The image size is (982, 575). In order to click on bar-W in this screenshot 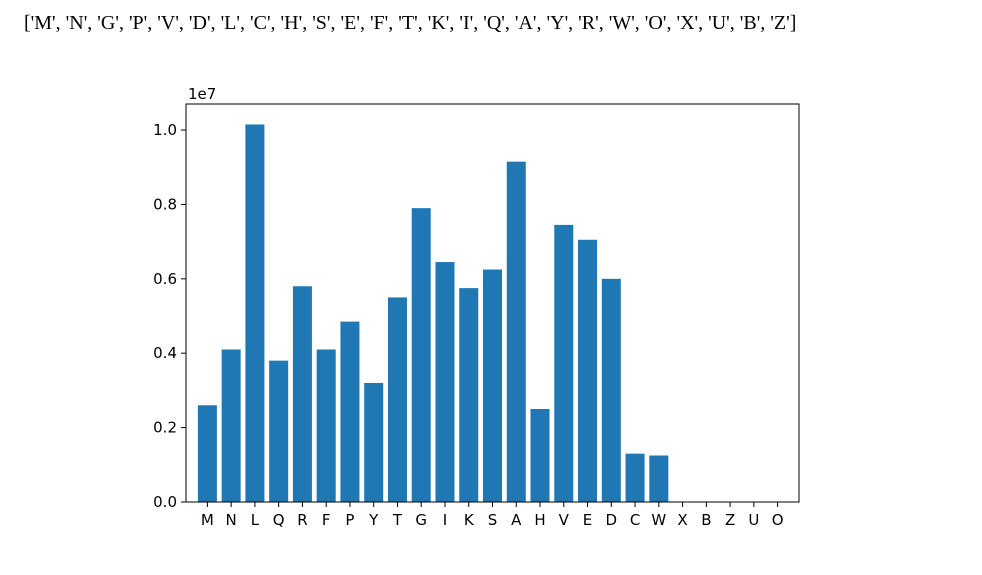, I will do `click(659, 478)`.